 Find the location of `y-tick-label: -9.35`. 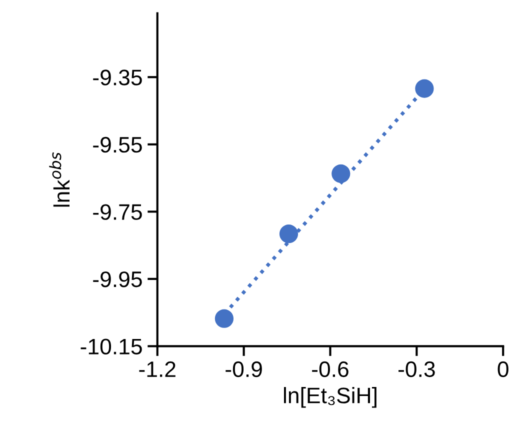

y-tick-label: -9.35 is located at coordinates (117, 78).